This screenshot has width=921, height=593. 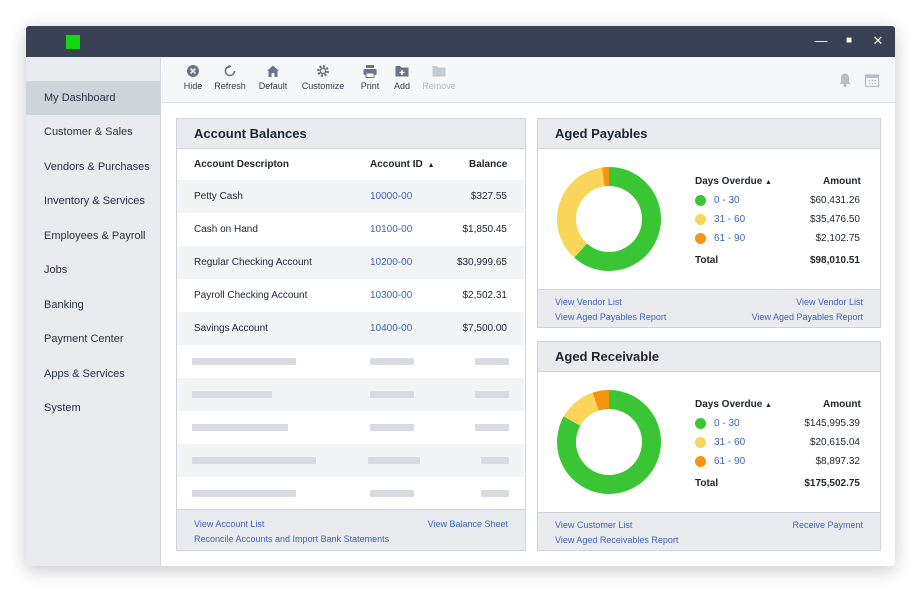 What do you see at coordinates (391, 295) in the screenshot?
I see `account-id-link: 10300-00` at bounding box center [391, 295].